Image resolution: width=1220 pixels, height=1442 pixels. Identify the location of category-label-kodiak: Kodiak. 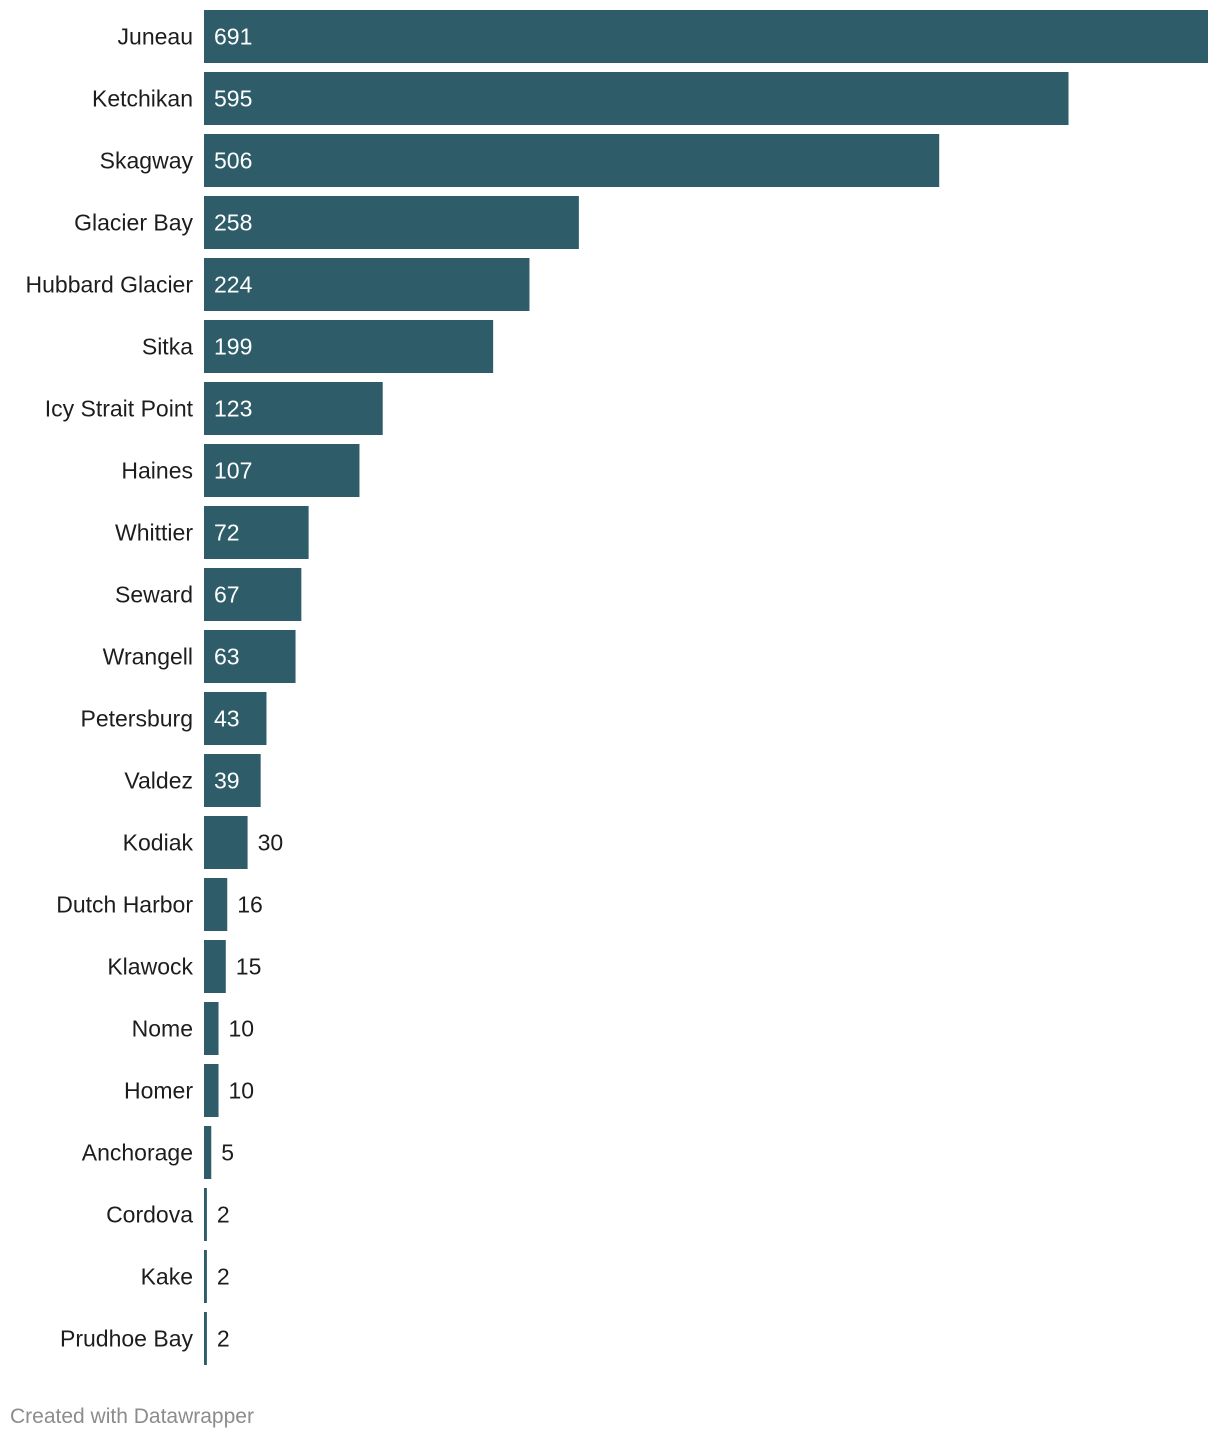
(158, 843).